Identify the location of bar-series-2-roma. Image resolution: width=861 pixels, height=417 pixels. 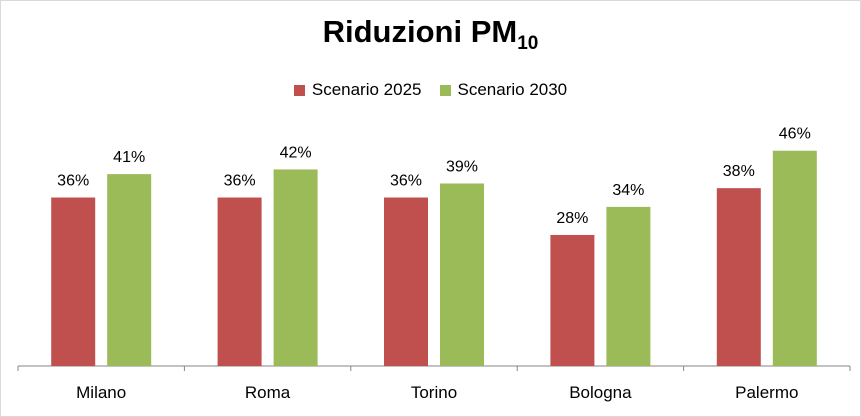
(295, 267).